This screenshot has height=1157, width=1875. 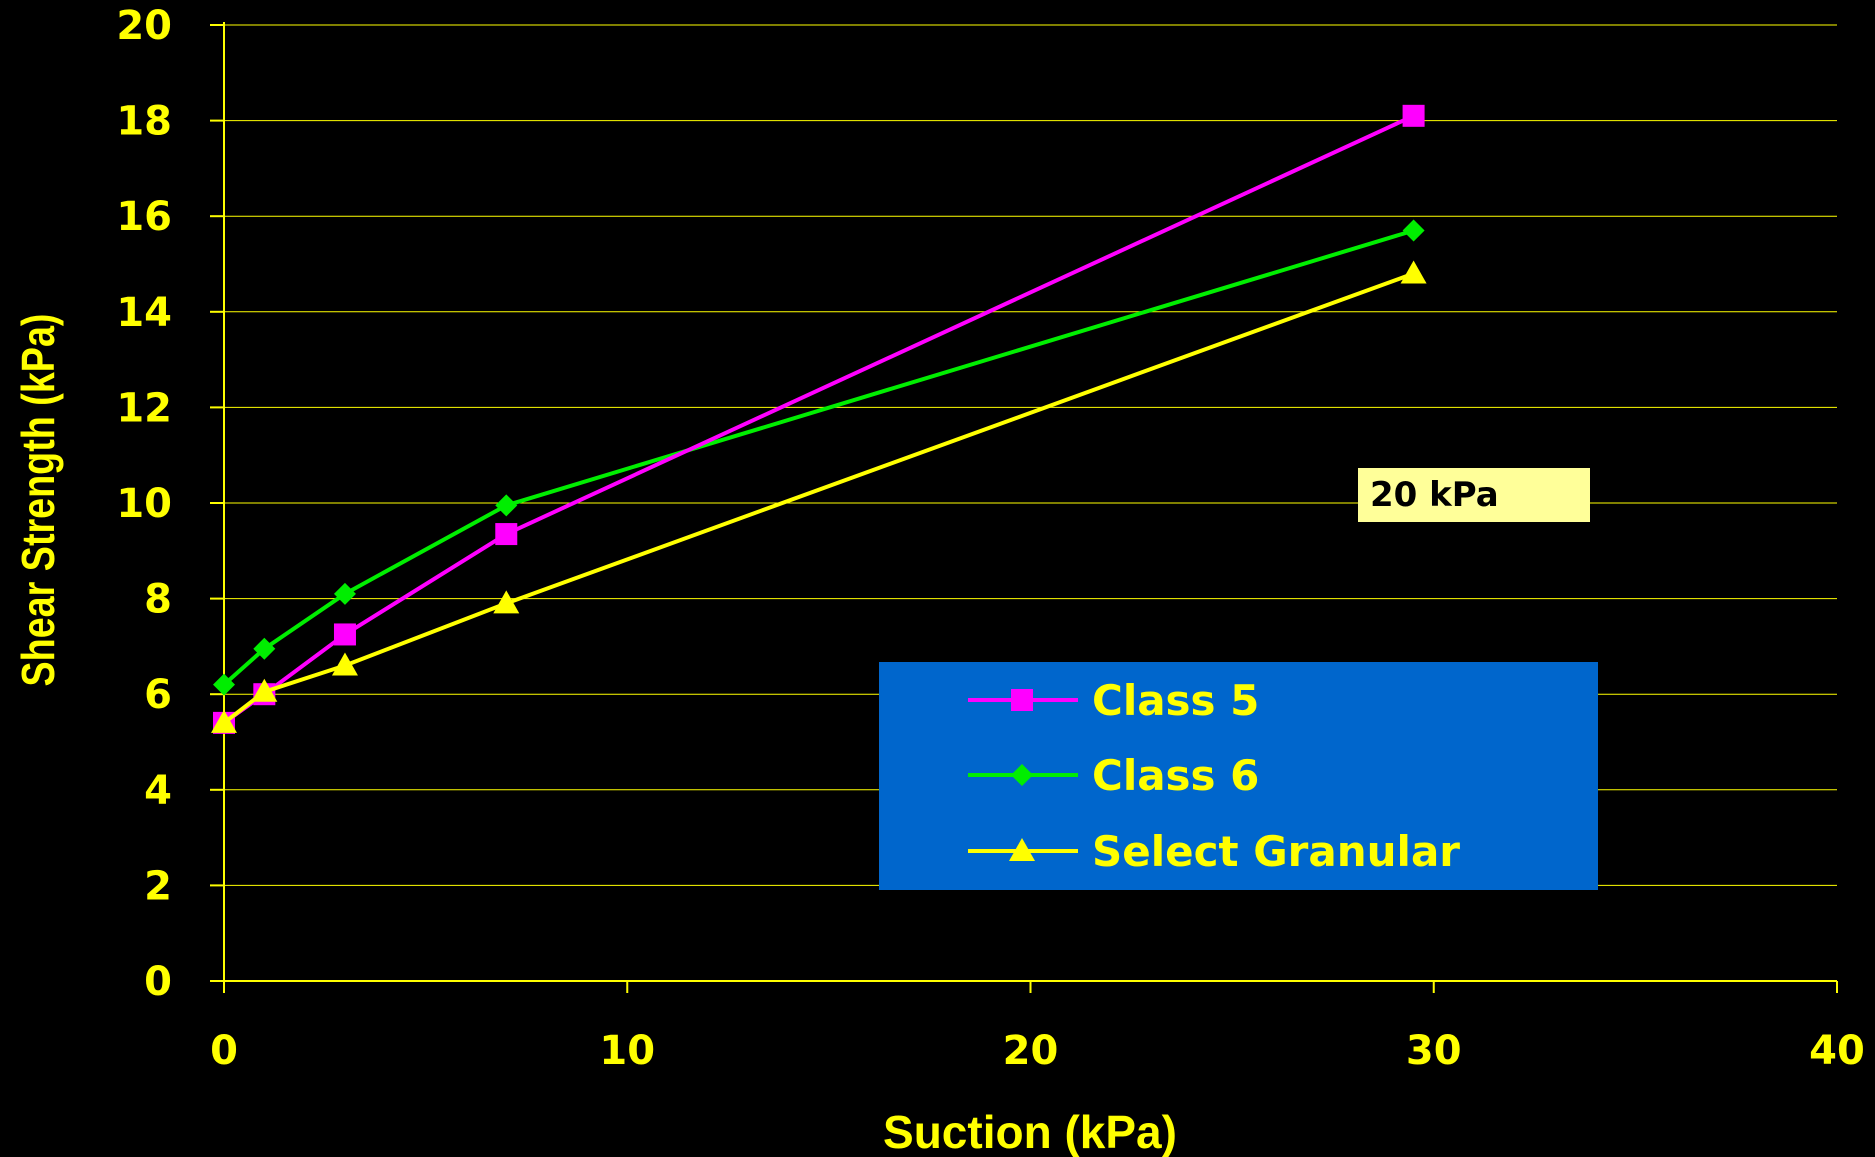 I want to click on annotation-label: 20 kPa, so click(x=1434, y=495).